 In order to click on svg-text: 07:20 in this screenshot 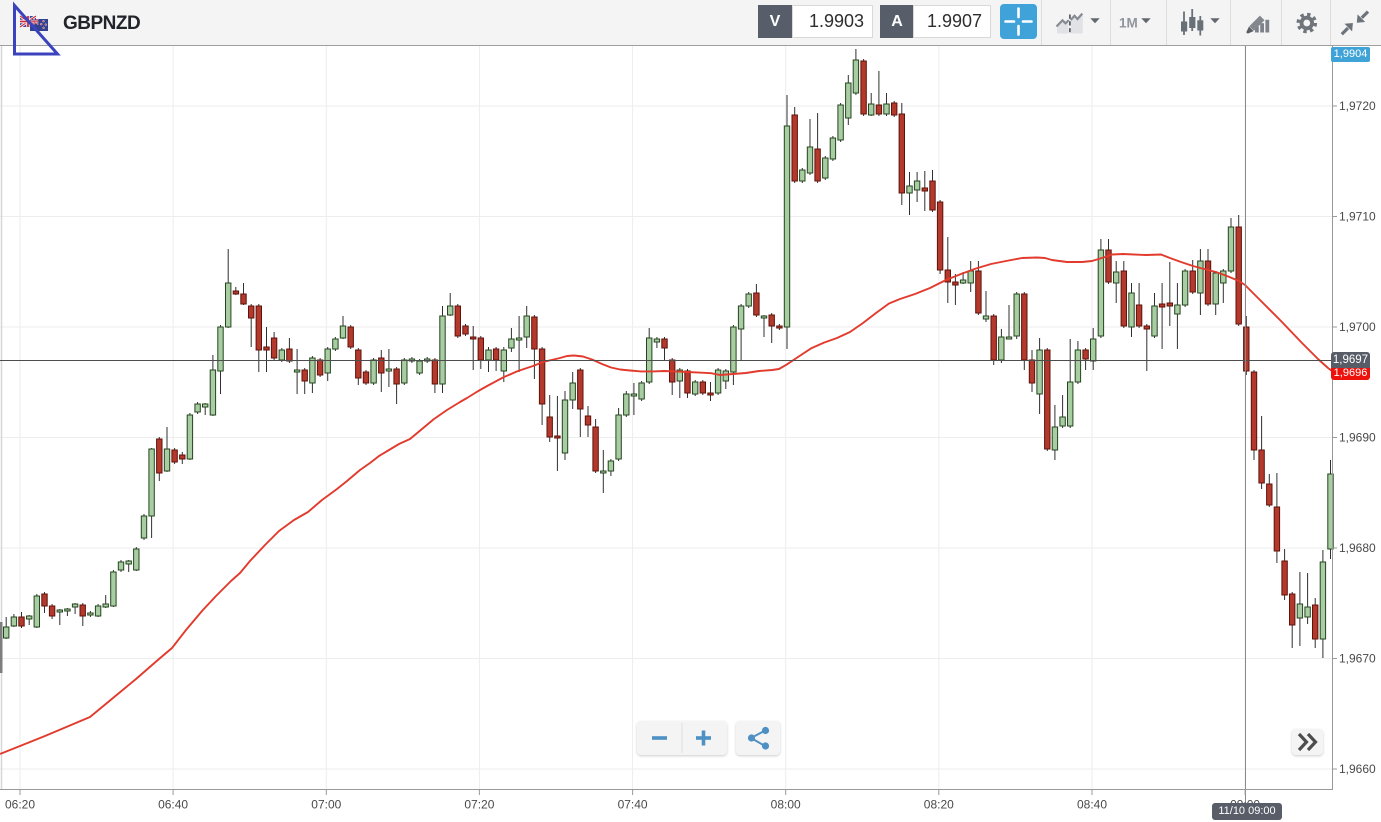, I will do `click(479, 805)`.